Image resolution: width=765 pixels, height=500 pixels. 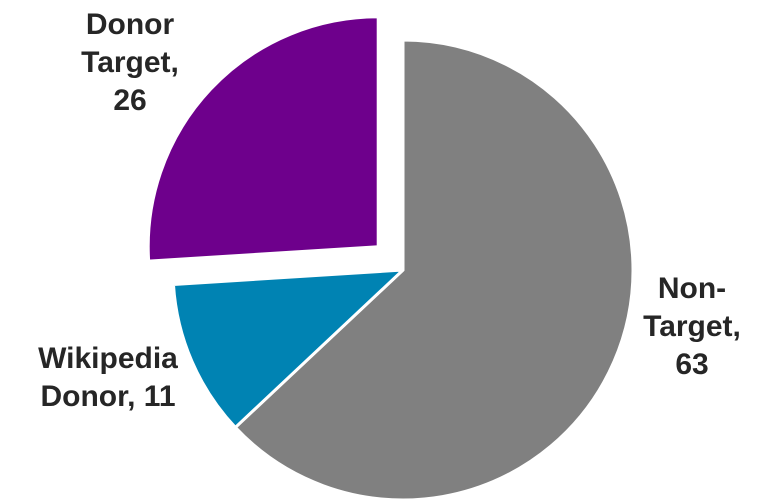 What do you see at coordinates (130, 100) in the screenshot?
I see `label-donor-target-line-3: 26` at bounding box center [130, 100].